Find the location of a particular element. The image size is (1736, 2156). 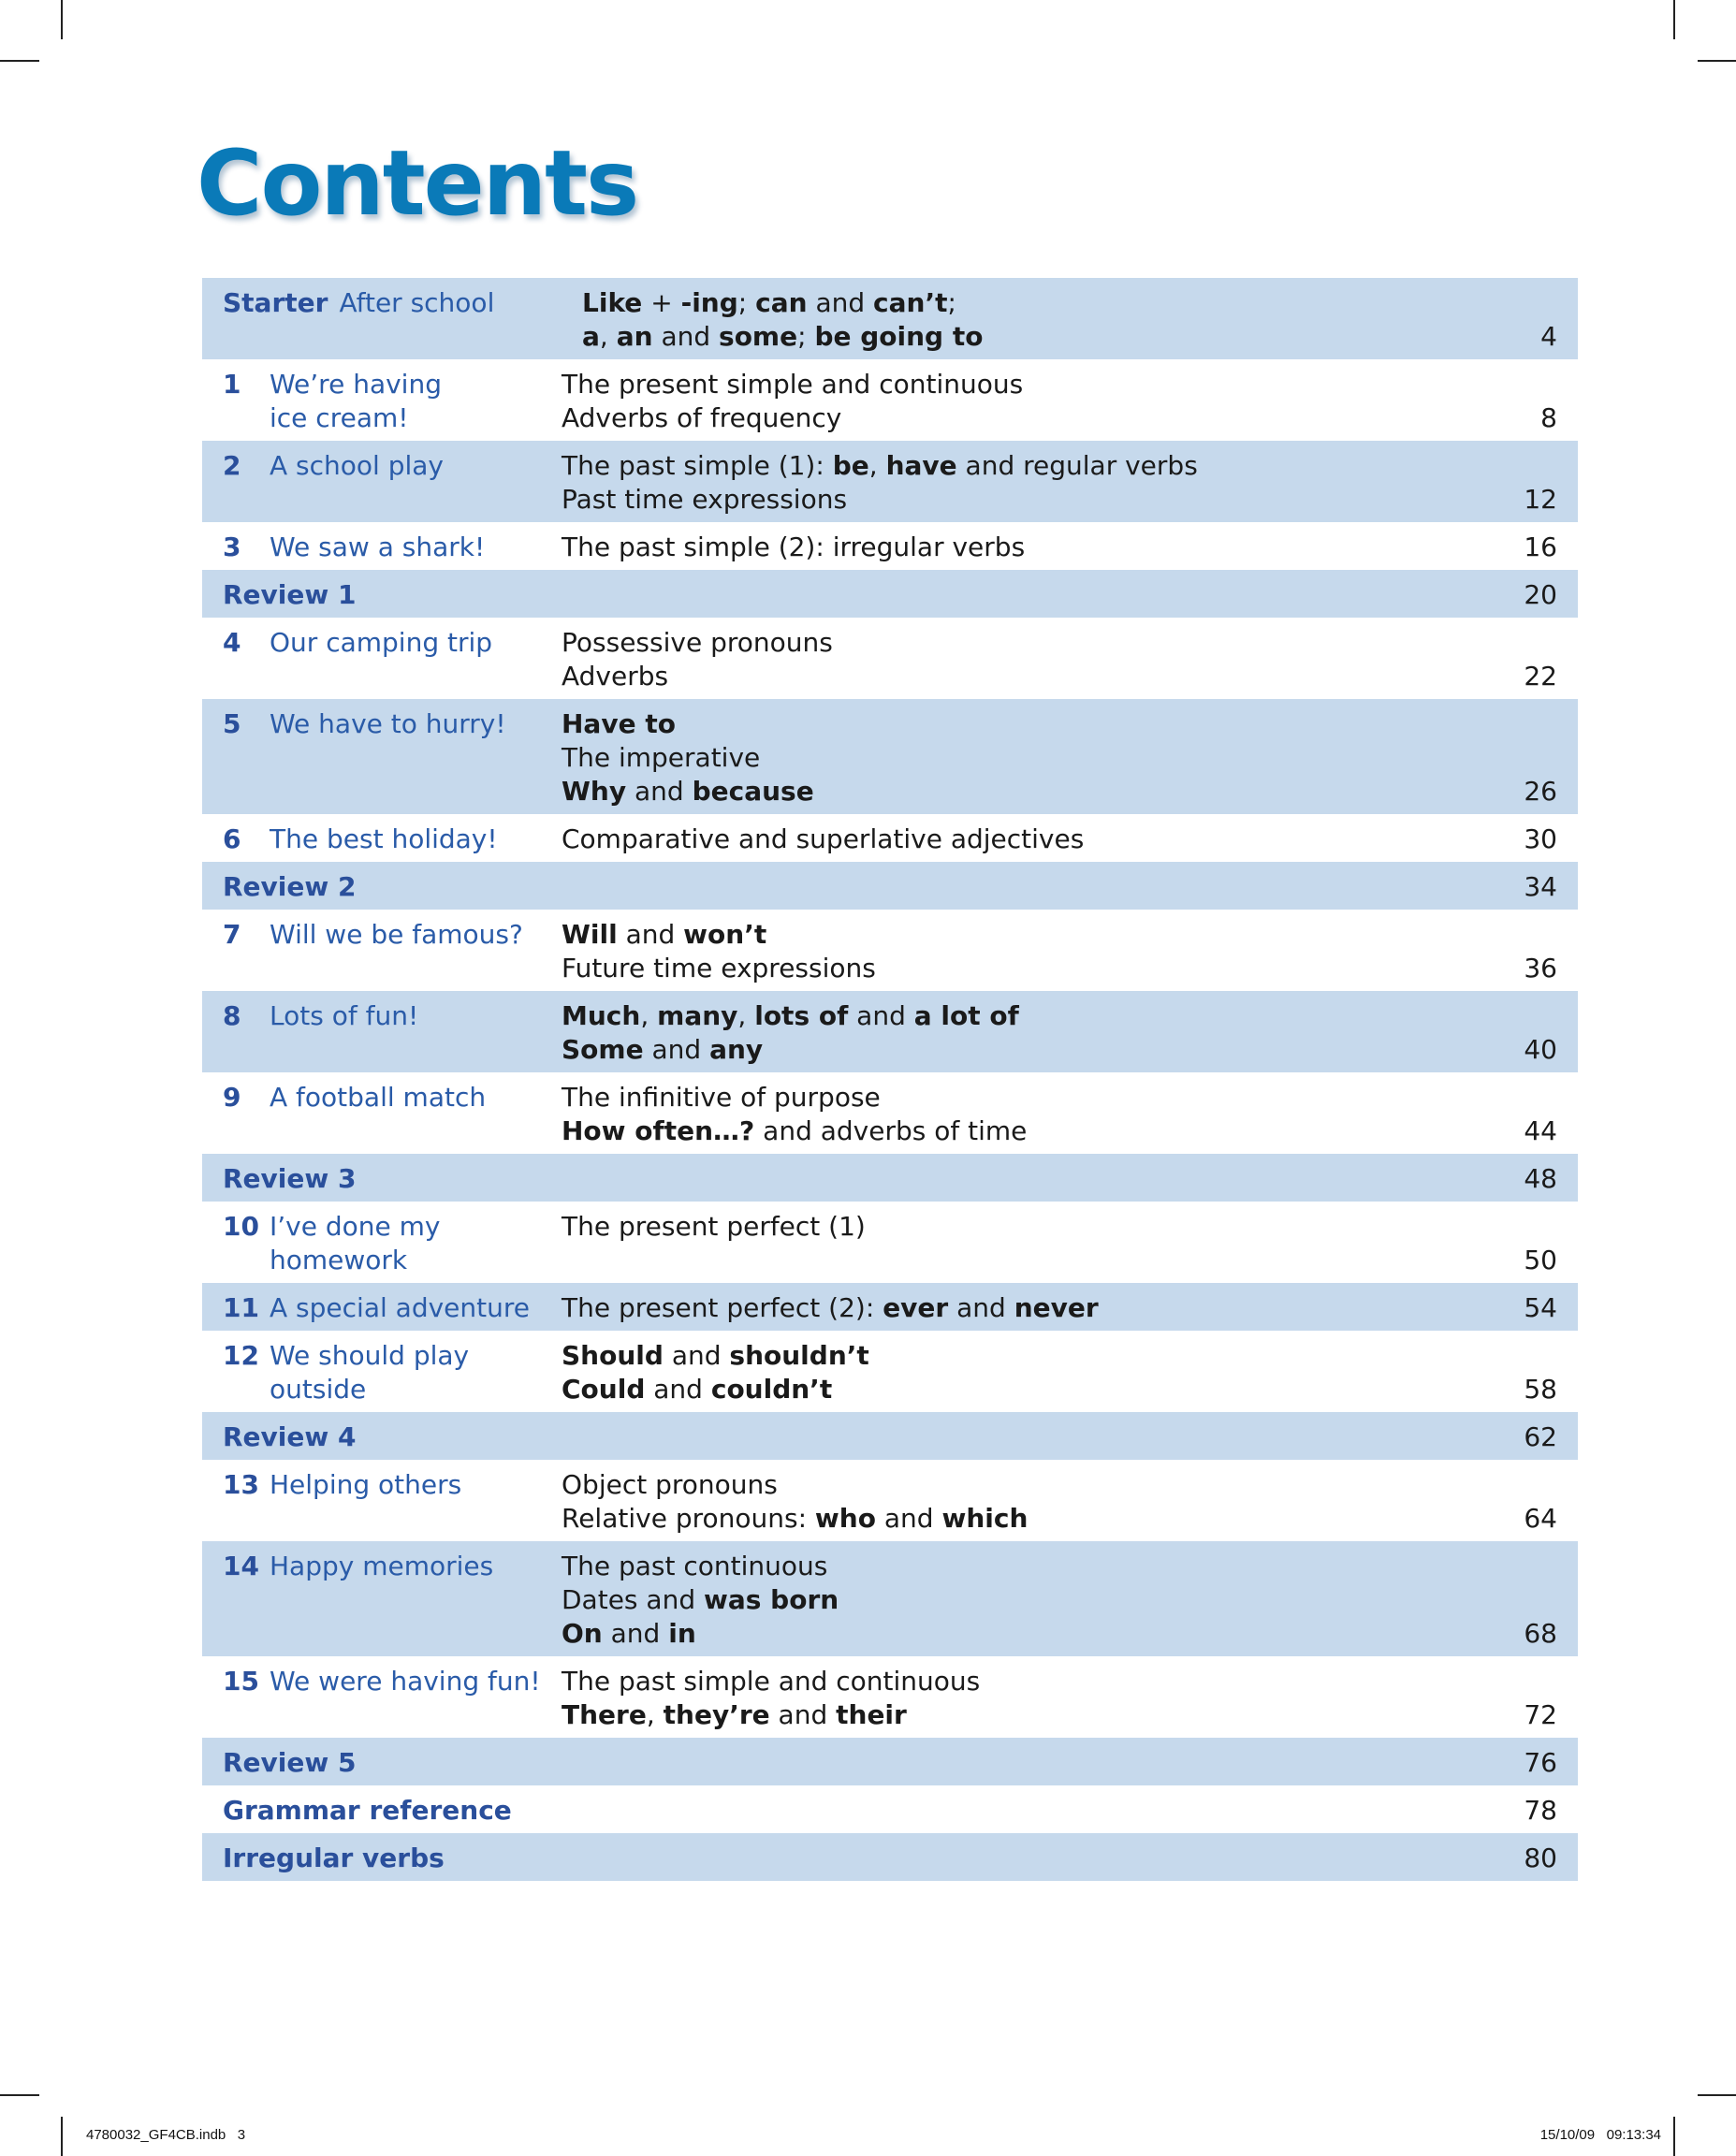

section-label: Review 5 is located at coordinates (290, 1762).